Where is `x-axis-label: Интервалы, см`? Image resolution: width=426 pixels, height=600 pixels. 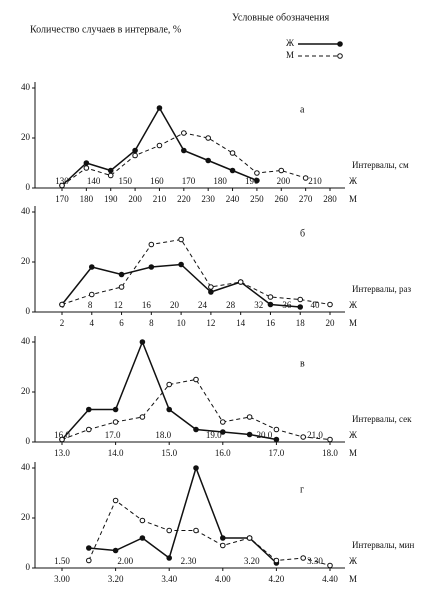 x-axis-label: Интервалы, см is located at coordinates (380, 165).